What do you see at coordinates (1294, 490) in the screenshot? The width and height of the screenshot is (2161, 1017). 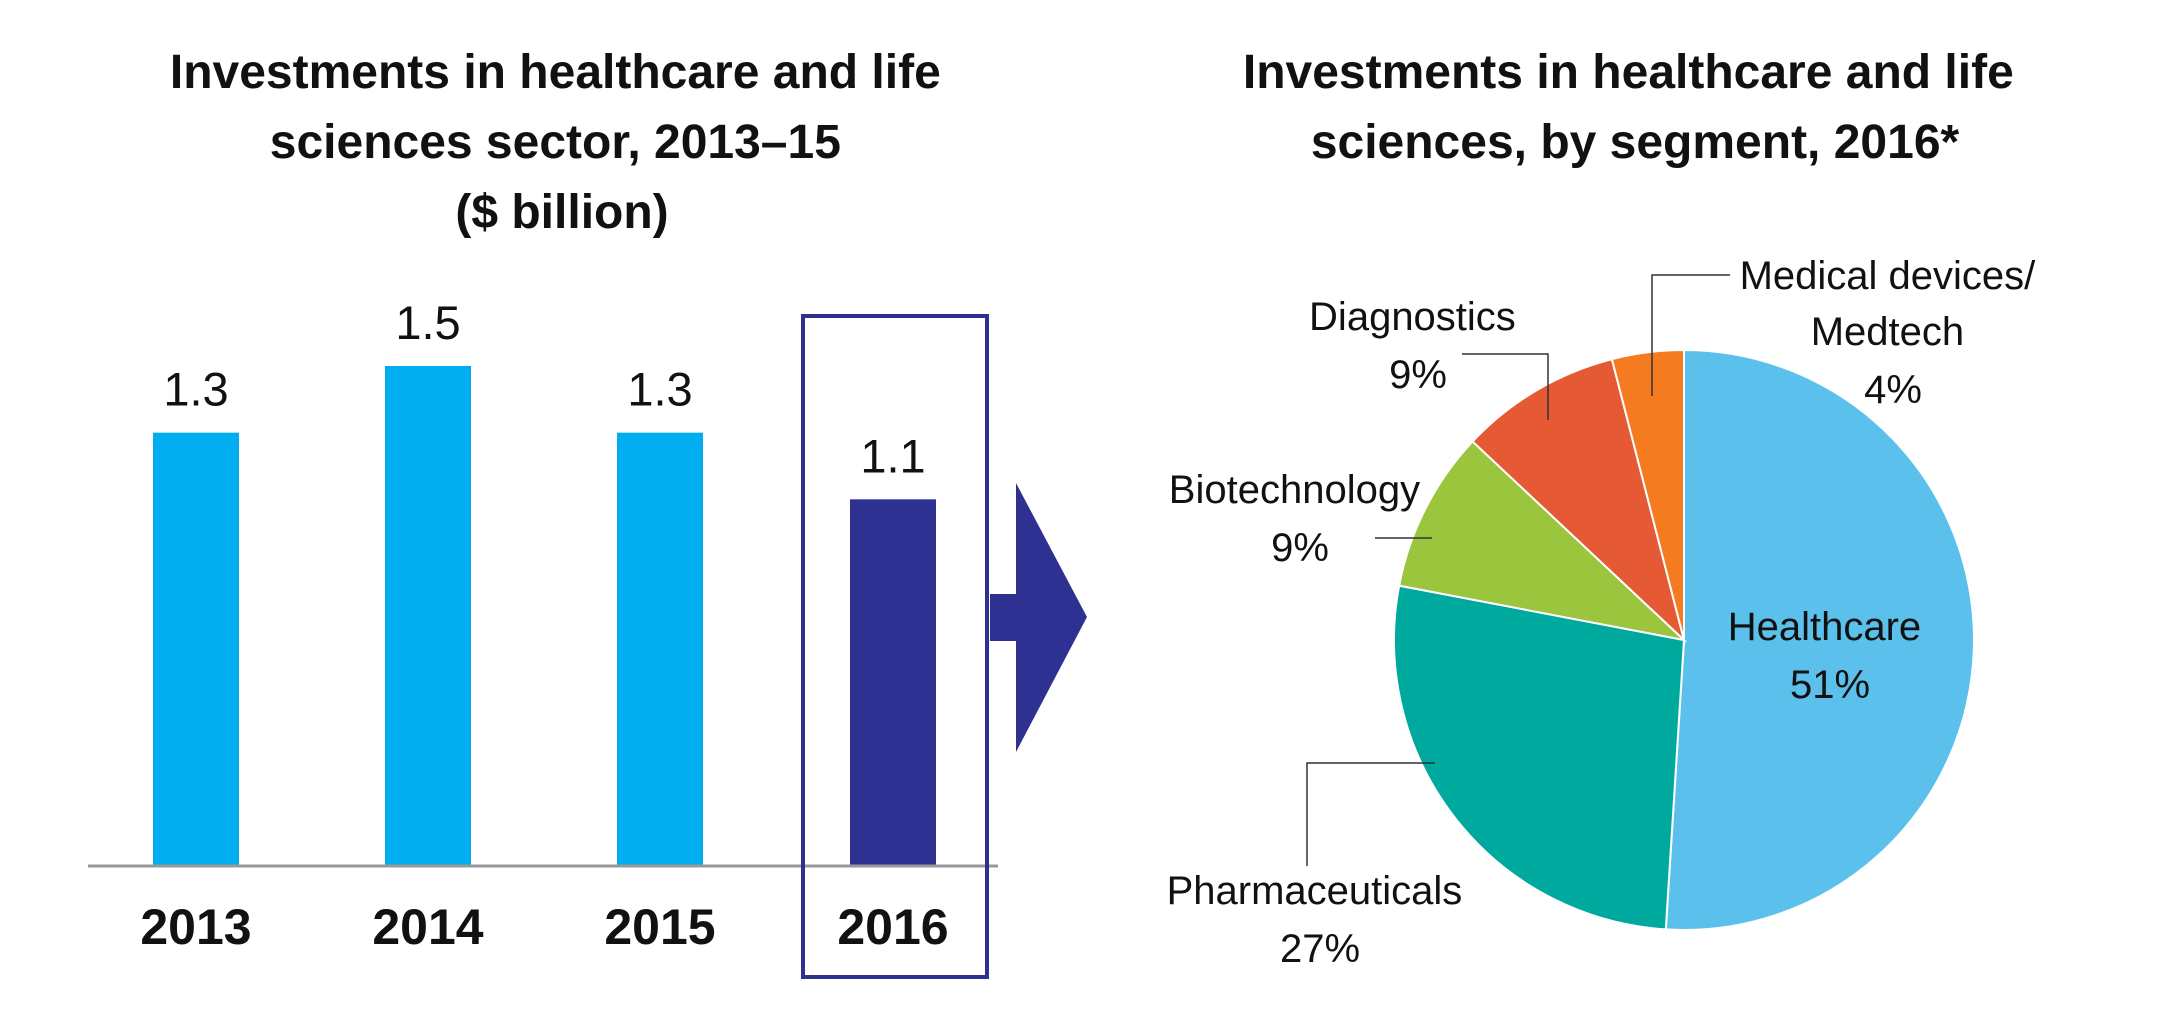 I see `slice-name-biotechnology: Biotechnology` at bounding box center [1294, 490].